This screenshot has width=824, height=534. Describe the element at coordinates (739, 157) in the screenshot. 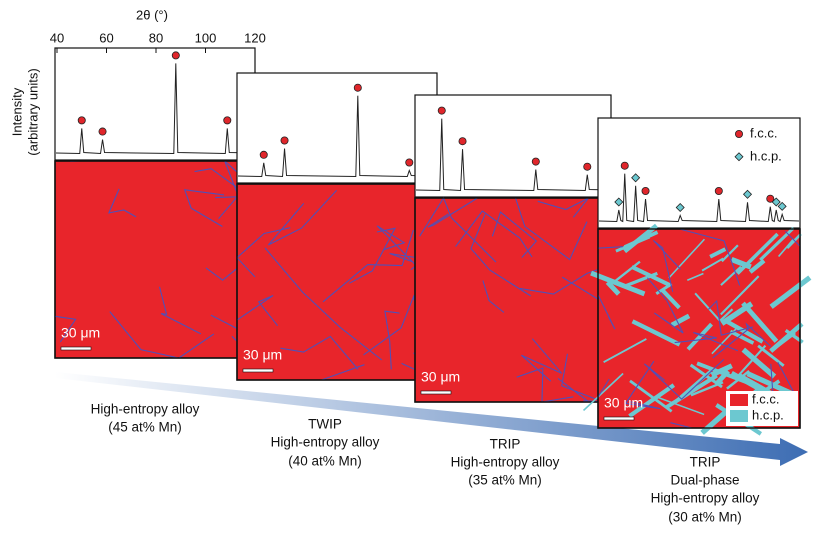

I see `legend-hcp-marker` at that location.